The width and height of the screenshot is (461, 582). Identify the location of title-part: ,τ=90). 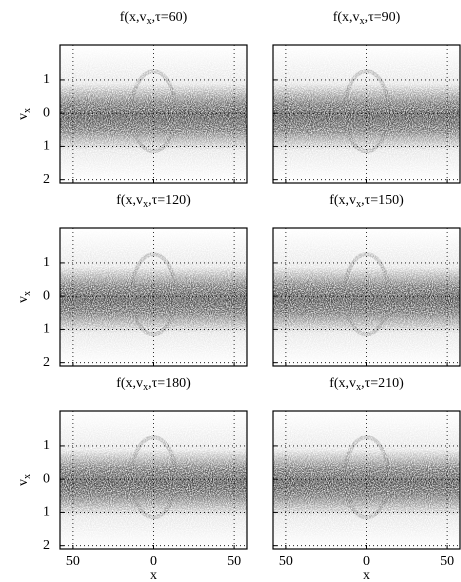
(383, 17).